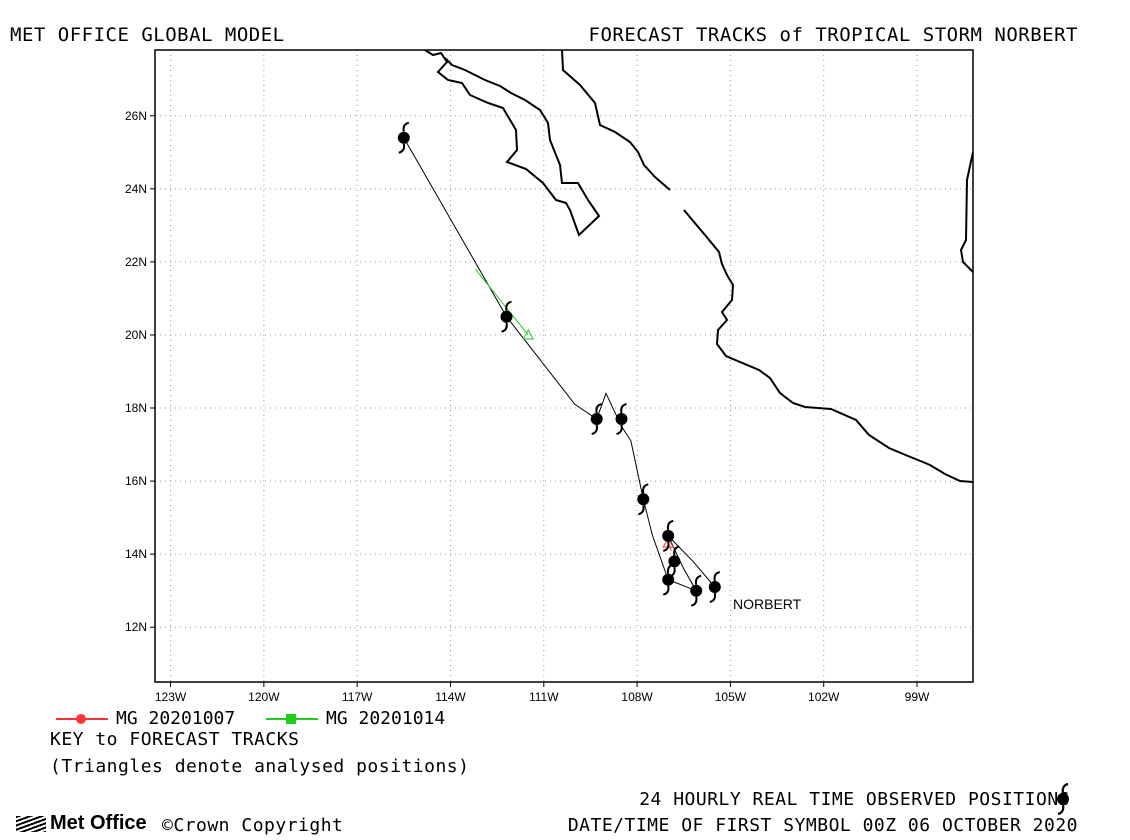 This screenshot has height=840, width=1130. I want to click on coastline-mainland-south, so click(828, 346).